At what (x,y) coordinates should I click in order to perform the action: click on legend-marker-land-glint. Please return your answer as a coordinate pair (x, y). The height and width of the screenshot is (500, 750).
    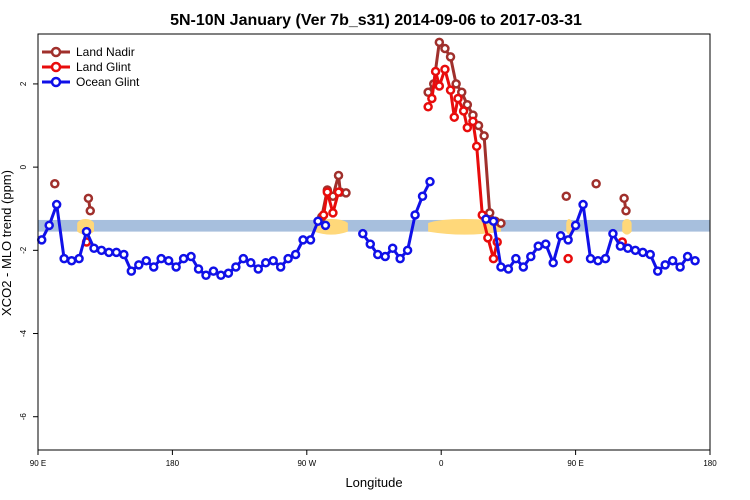
    Looking at the image, I should click on (56, 67).